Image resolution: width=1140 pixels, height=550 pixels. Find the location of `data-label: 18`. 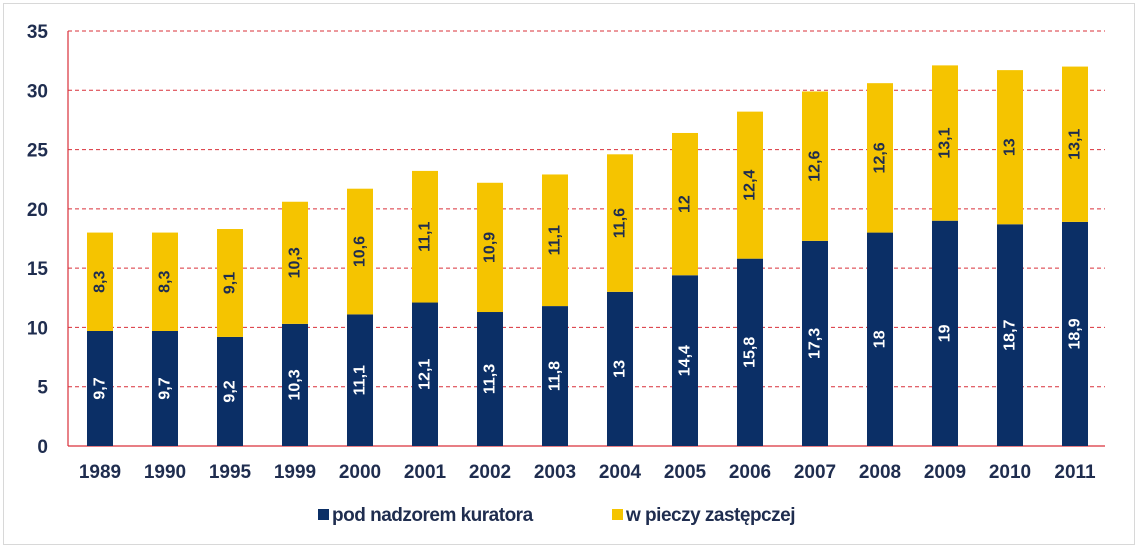

data-label: 18 is located at coordinates (880, 339).